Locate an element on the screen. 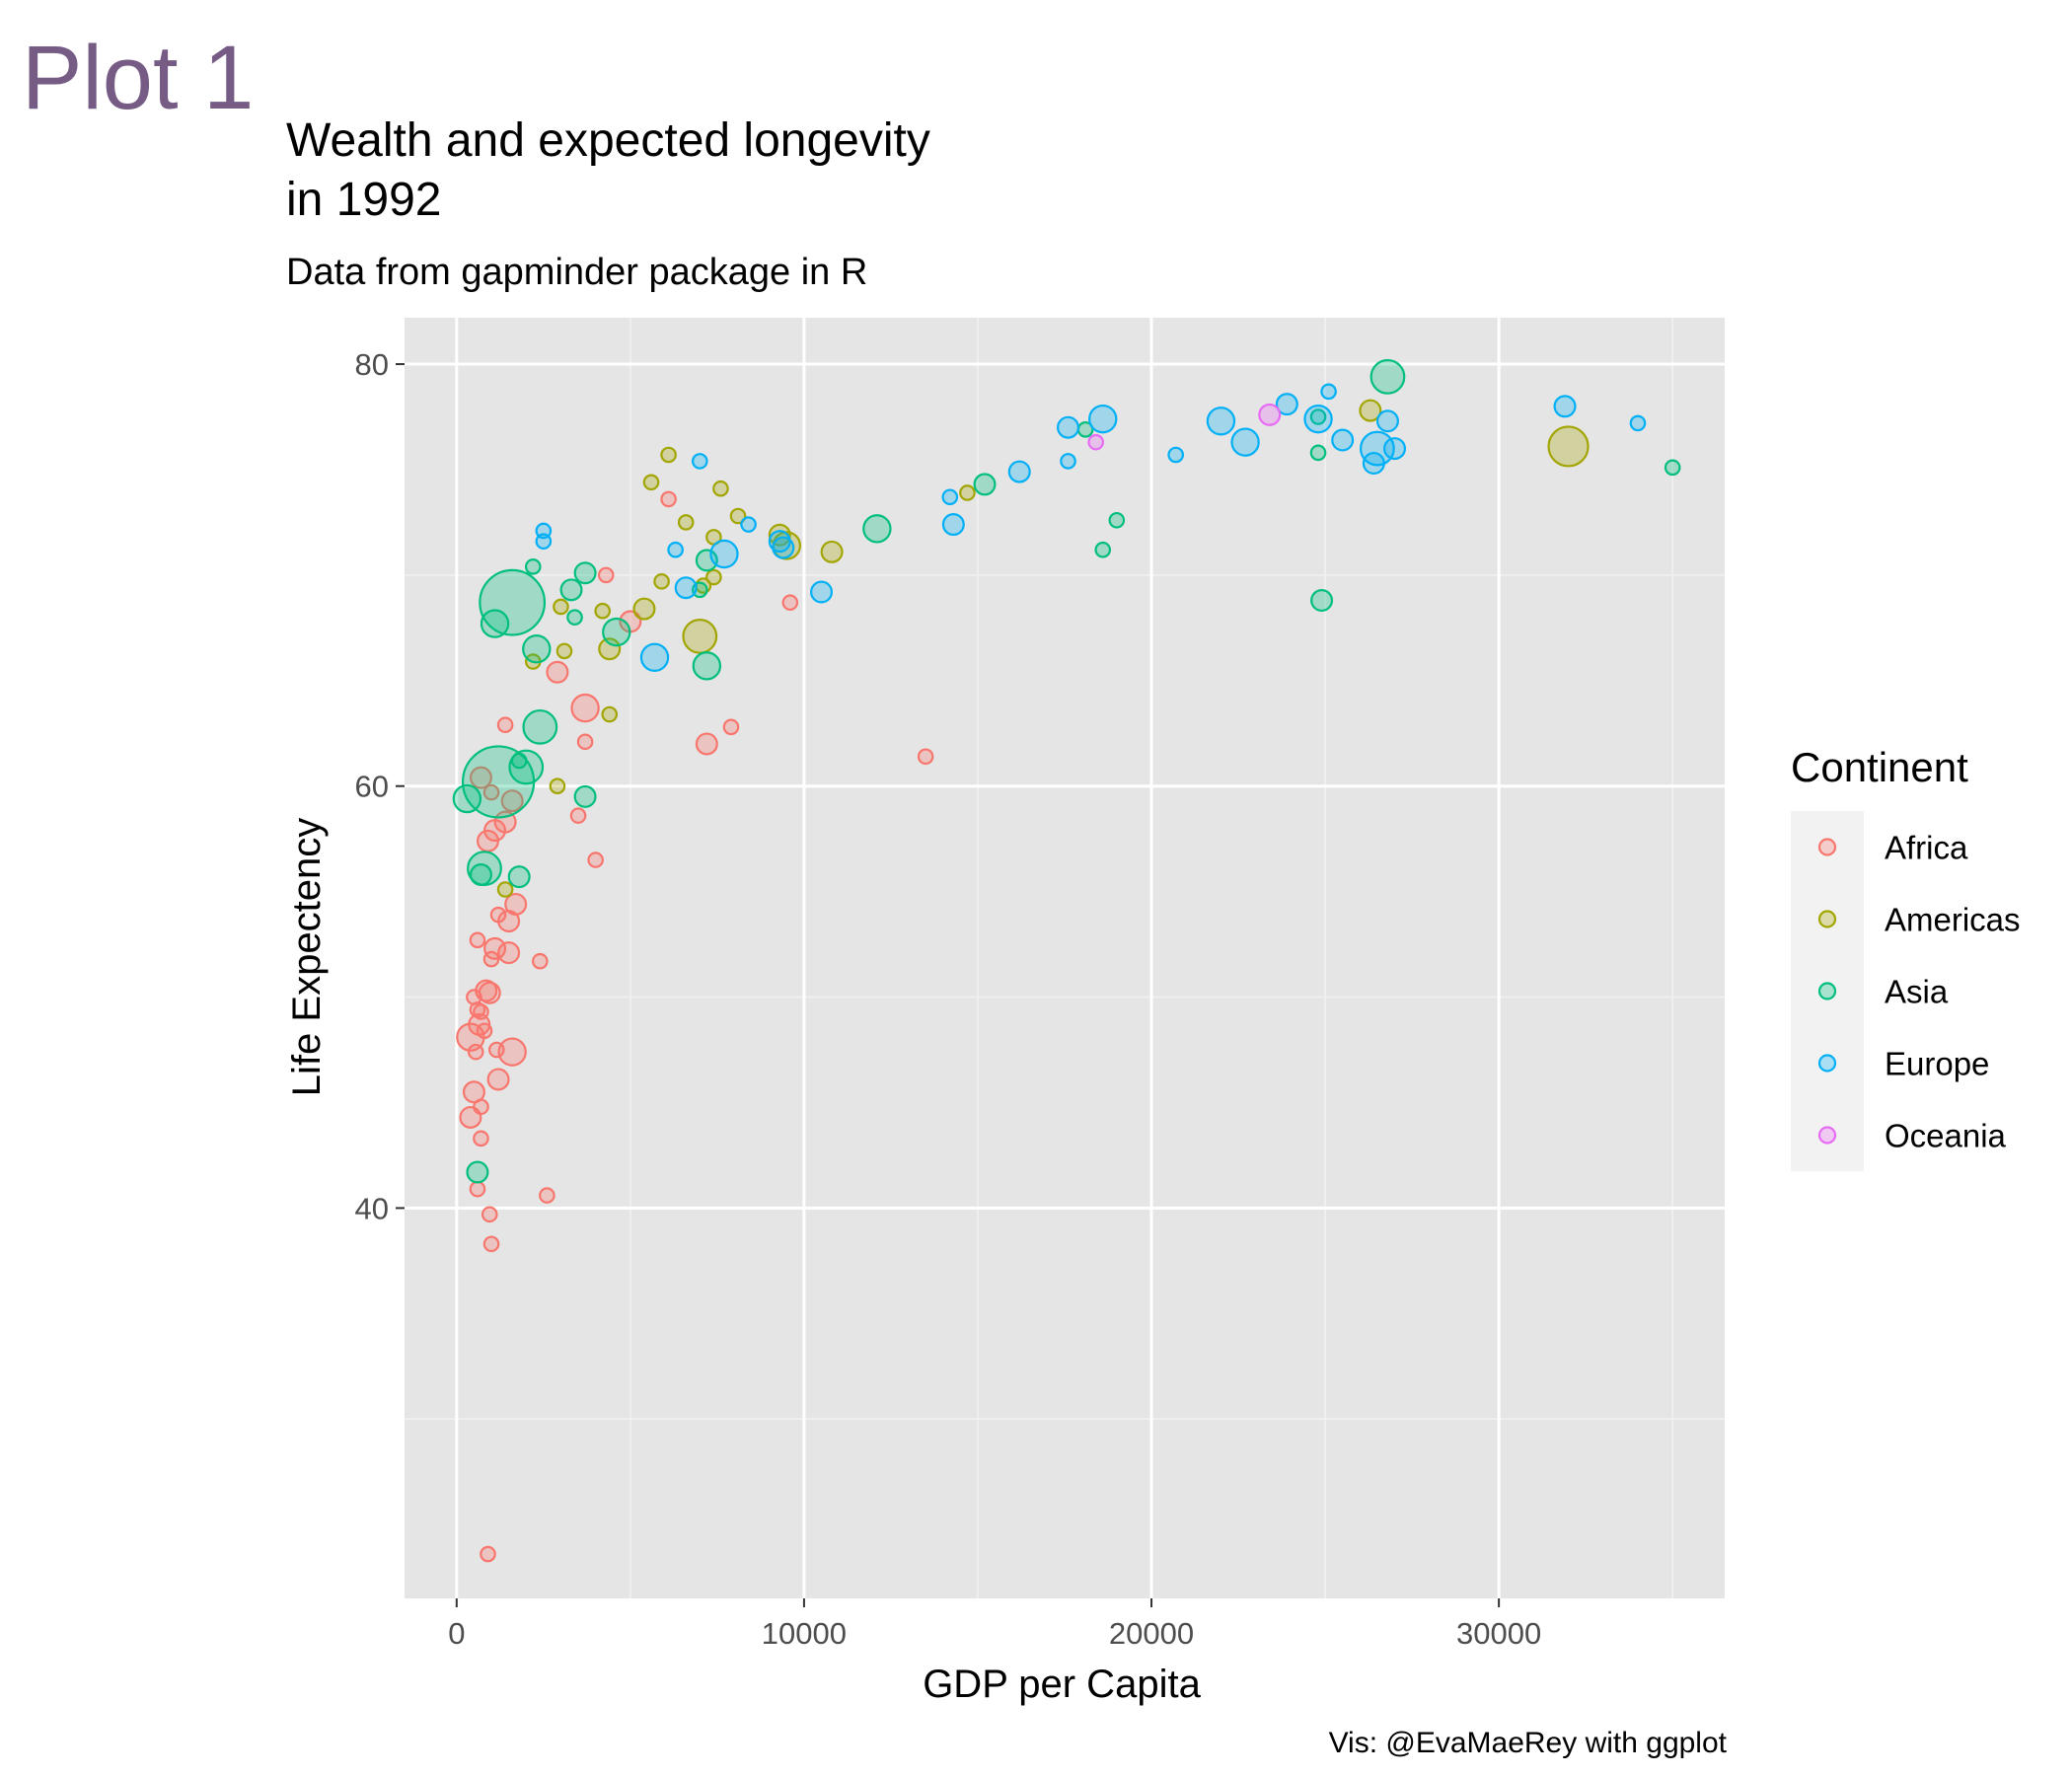  legend-key-background is located at coordinates (1828, 991).